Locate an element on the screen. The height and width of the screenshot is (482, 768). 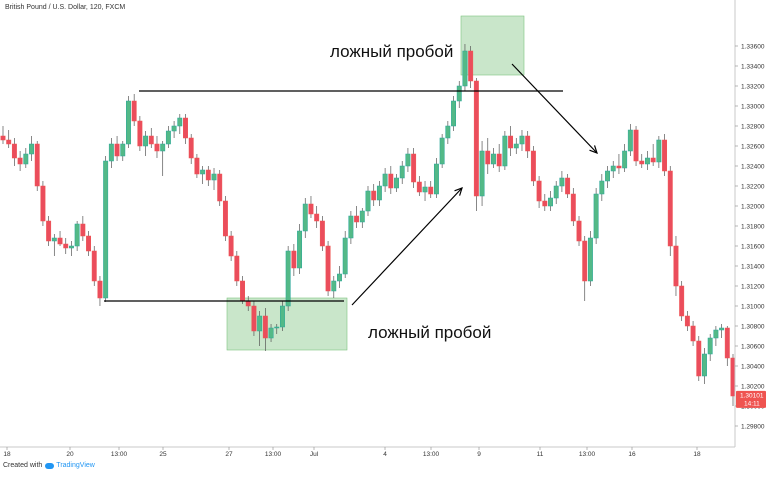
footer: Created with TradingView is located at coordinates (49, 465).